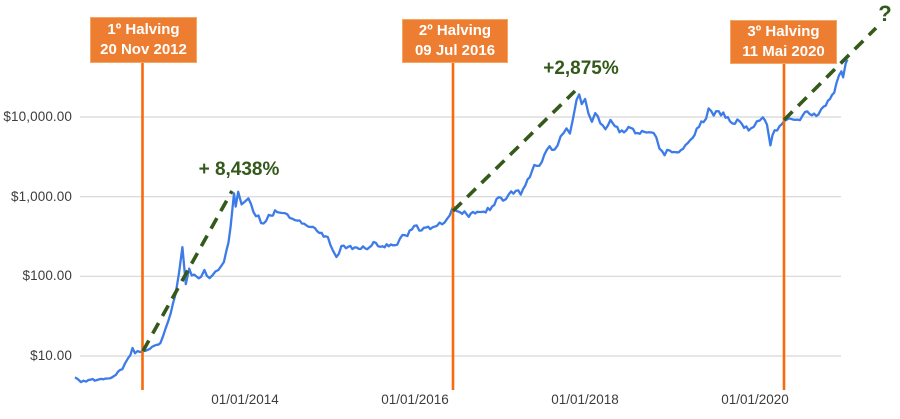  What do you see at coordinates (239, 169) in the screenshot?
I see `gain-annotation-1: + 8,438%` at bounding box center [239, 169].